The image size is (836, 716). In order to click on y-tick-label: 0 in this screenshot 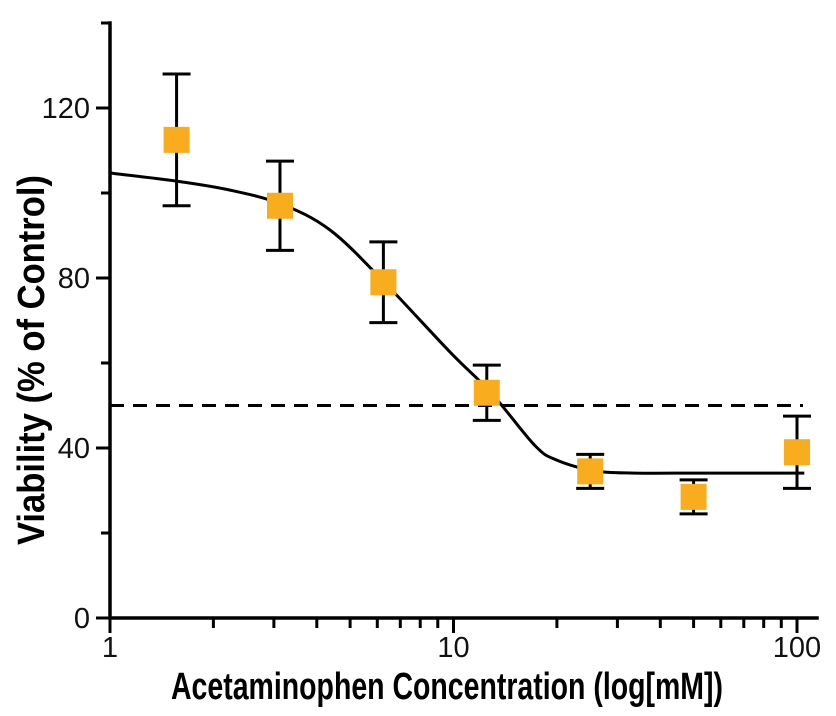, I will do `click(82, 619)`.